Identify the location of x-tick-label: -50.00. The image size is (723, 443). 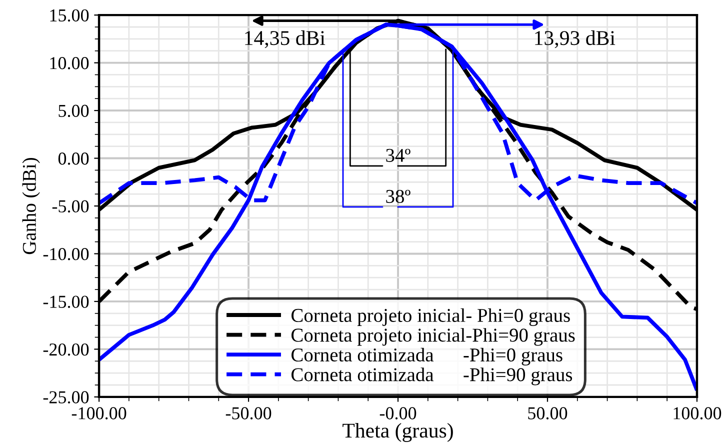
(249, 413).